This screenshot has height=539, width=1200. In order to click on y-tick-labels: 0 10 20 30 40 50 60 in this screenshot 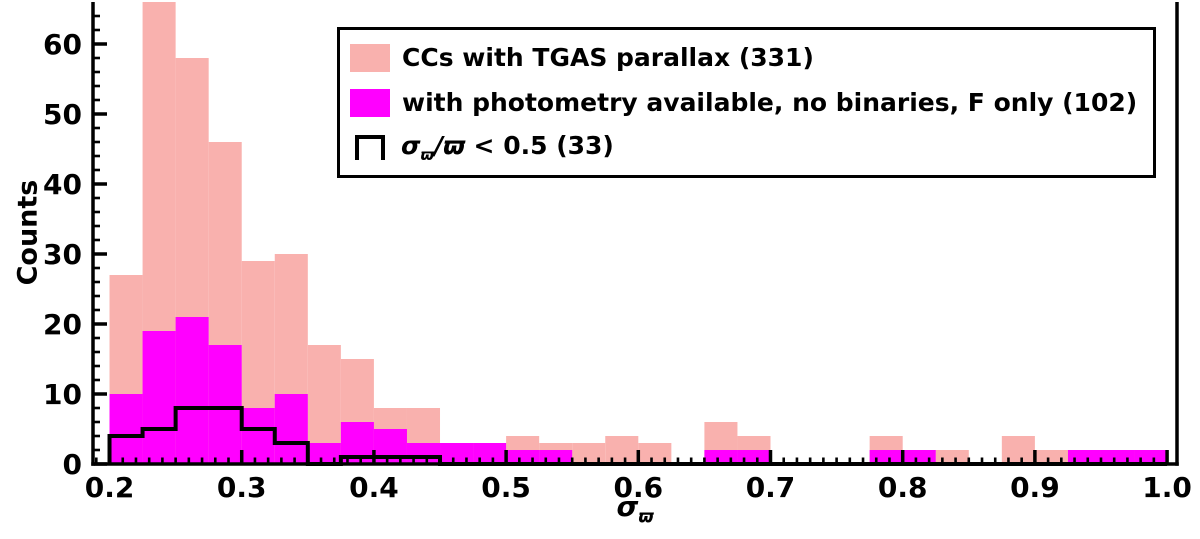, I will do `click(62, 254)`.